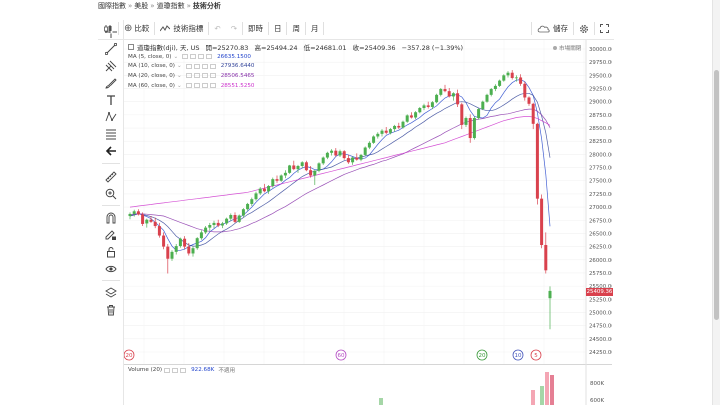  What do you see at coordinates (111, 310) in the screenshot?
I see `remove-drawings-tool` at bounding box center [111, 310].